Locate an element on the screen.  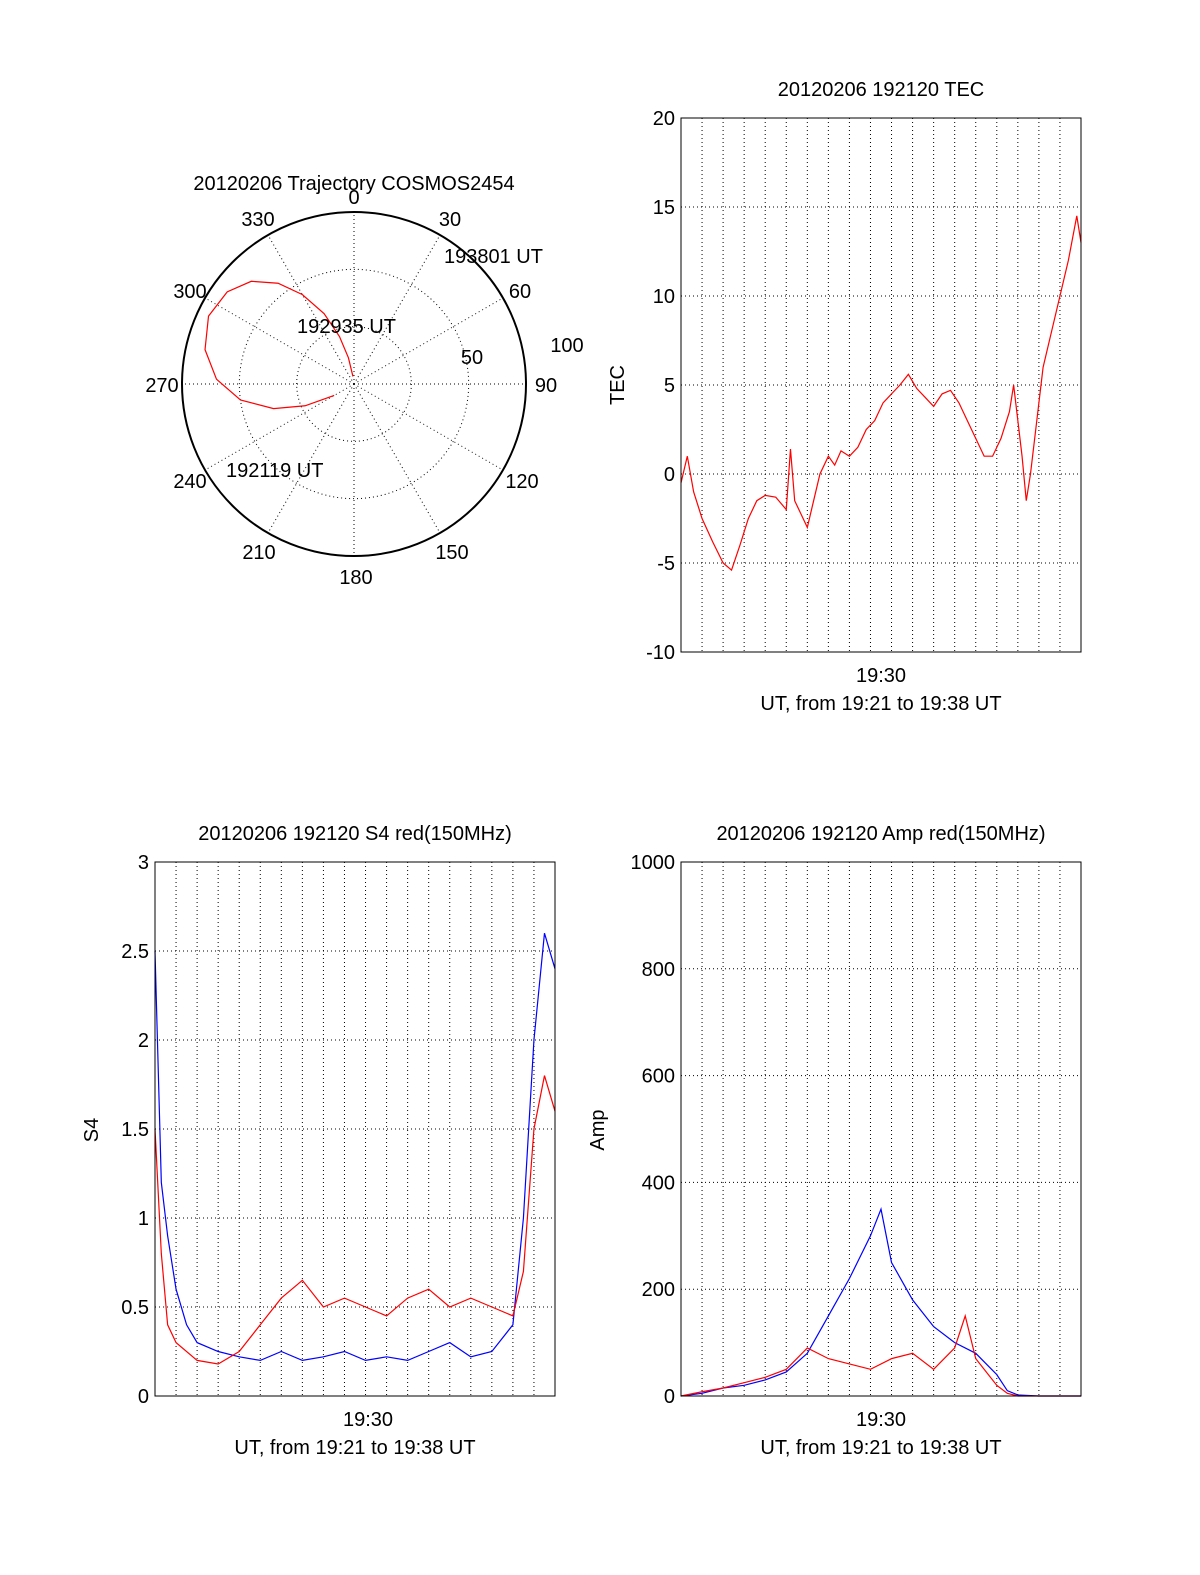
s4-series-blue-line is located at coordinates (355, 1147).